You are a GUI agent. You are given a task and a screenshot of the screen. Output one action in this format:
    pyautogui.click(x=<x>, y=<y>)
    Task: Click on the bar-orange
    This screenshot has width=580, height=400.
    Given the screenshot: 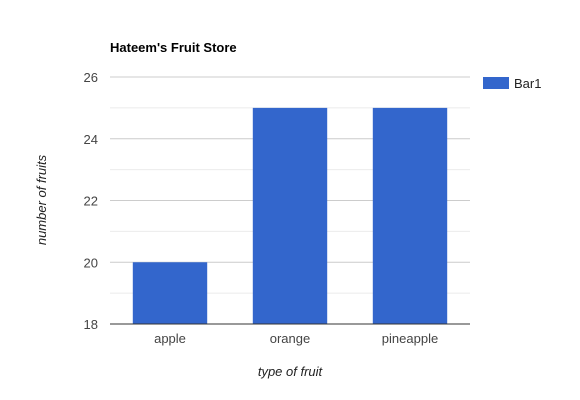 What is the action you would take?
    pyautogui.click(x=290, y=215)
    